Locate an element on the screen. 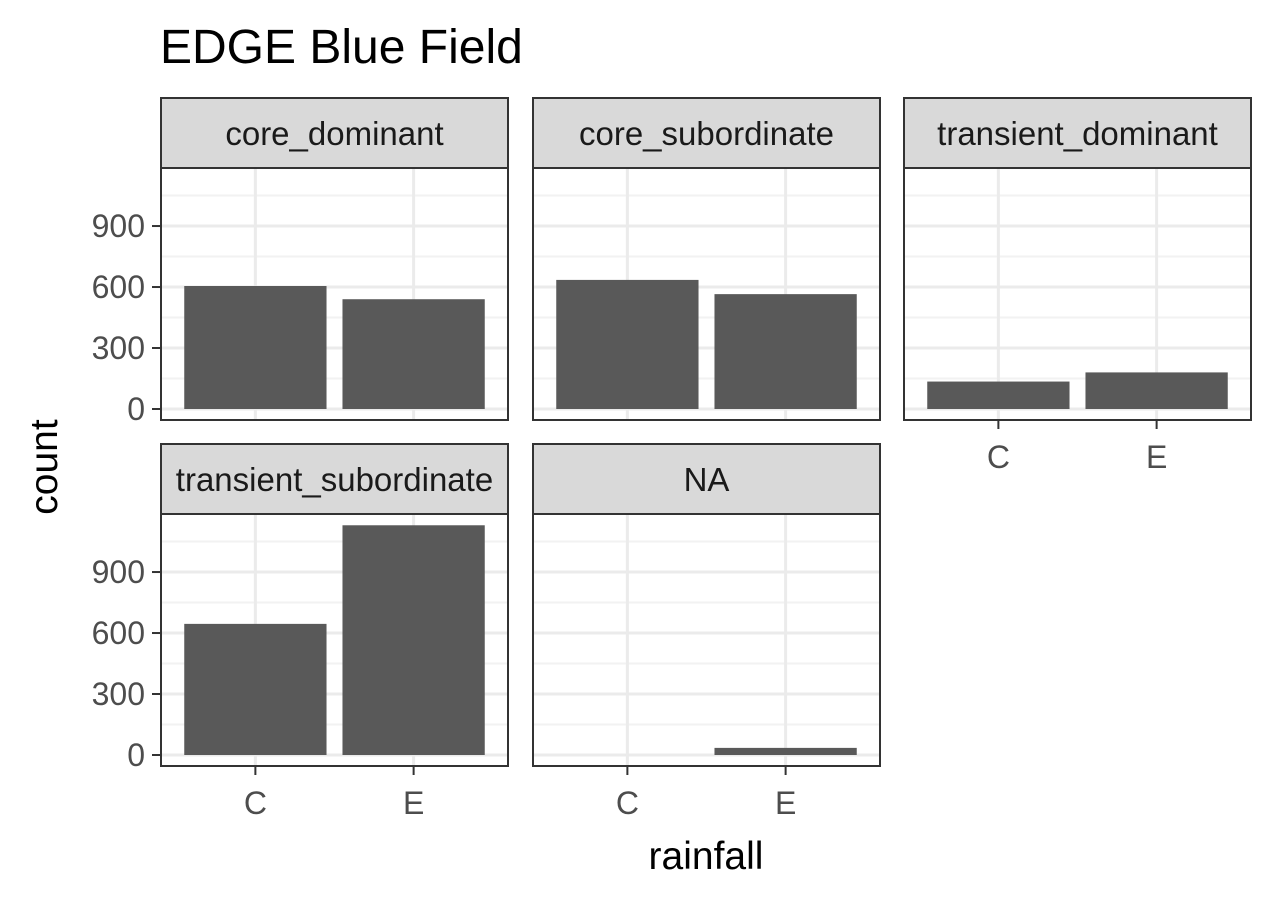 The width and height of the screenshot is (1275, 900). facet-panel: NA C E is located at coordinates (706, 632).